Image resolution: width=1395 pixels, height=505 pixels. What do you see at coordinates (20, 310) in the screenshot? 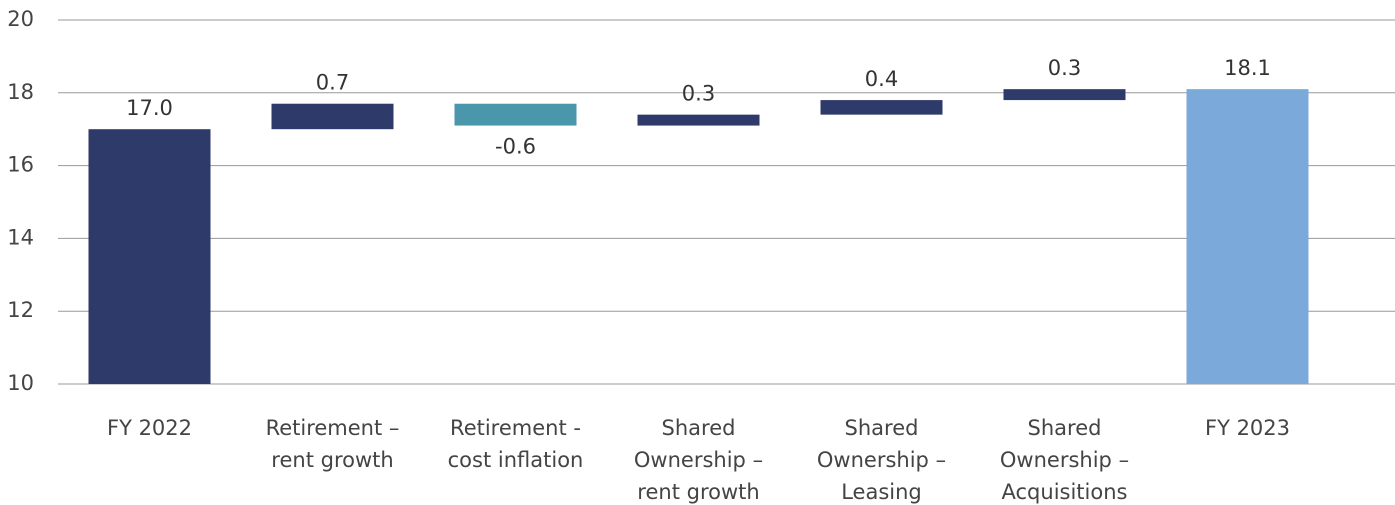
I see `y-tick-label: 12` at bounding box center [20, 310].